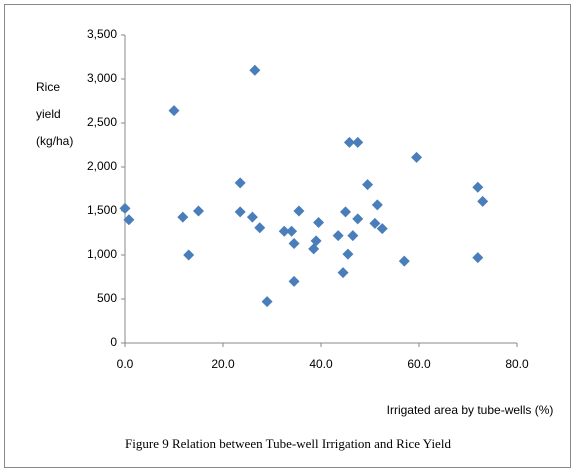 This screenshot has height=473, width=576. I want to click on x-tick-label: 0.0, so click(125, 364).